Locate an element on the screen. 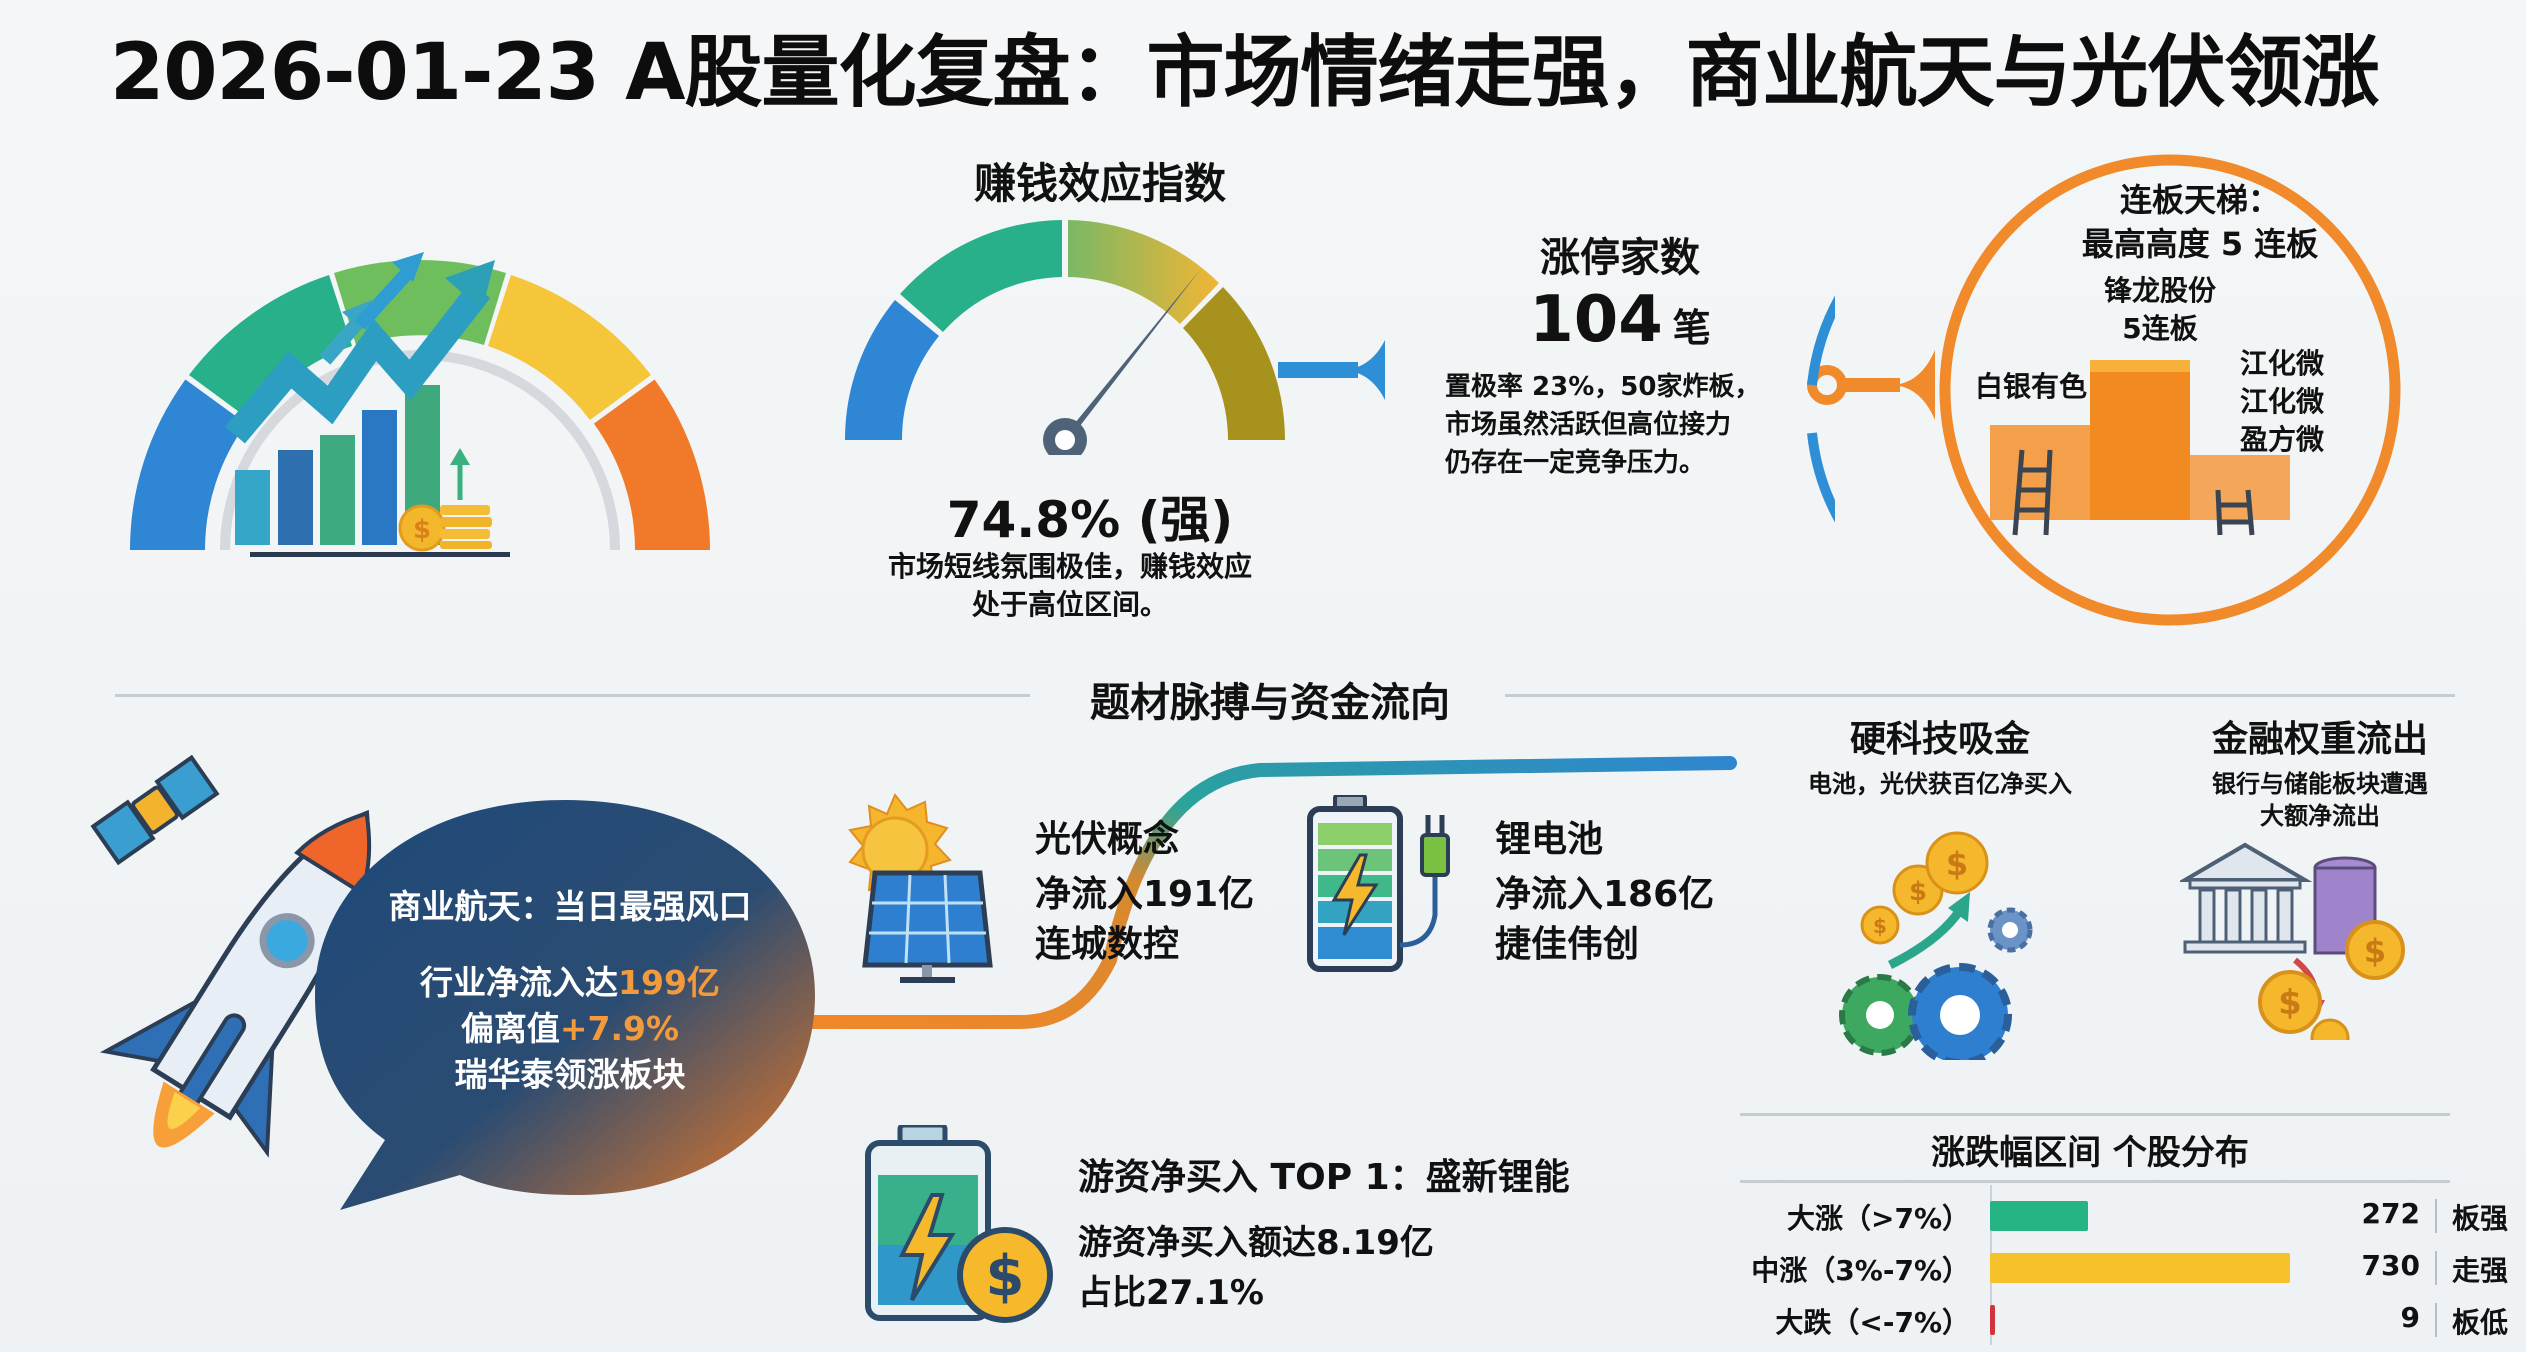 This screenshot has height=1352, width=2526. hard-tech-title: 硬科技吸金 is located at coordinates (1939, 739).